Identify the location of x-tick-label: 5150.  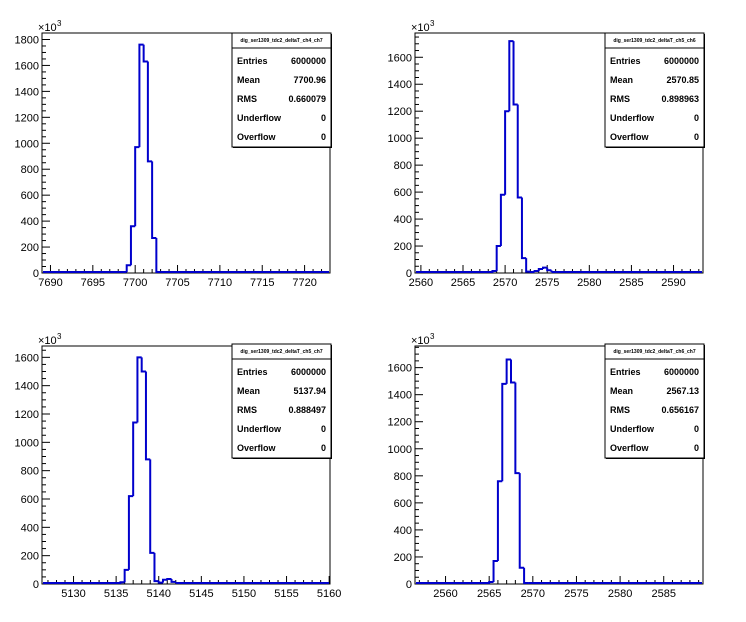
(244, 594).